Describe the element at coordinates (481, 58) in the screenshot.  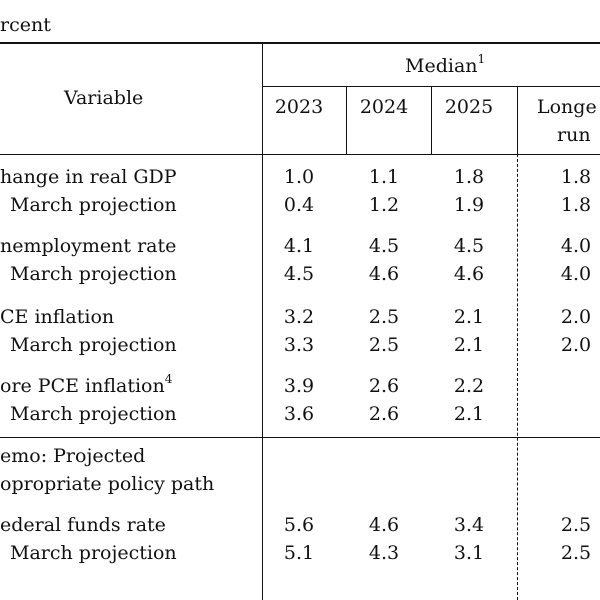
I see `median-footnote: 1` at that location.